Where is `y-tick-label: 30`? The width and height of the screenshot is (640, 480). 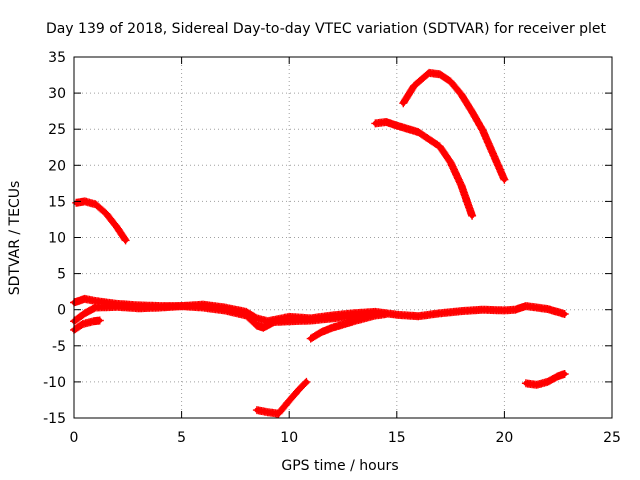
y-tick-label: 30 is located at coordinates (57, 94).